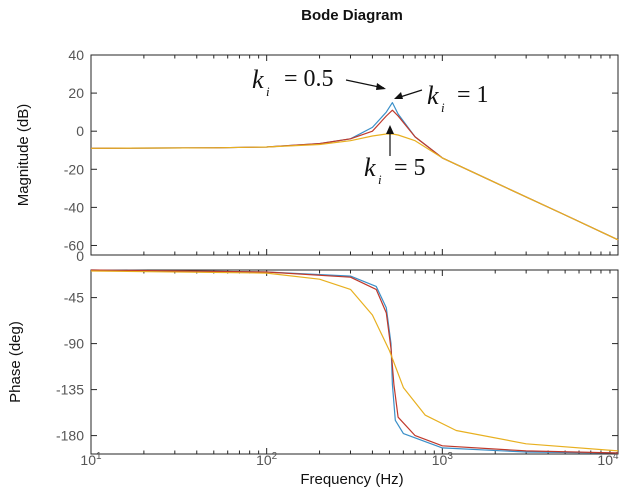 Image resolution: width=628 pixels, height=491 pixels. I want to click on frequency-tick-label: 10¹, so click(91, 459).